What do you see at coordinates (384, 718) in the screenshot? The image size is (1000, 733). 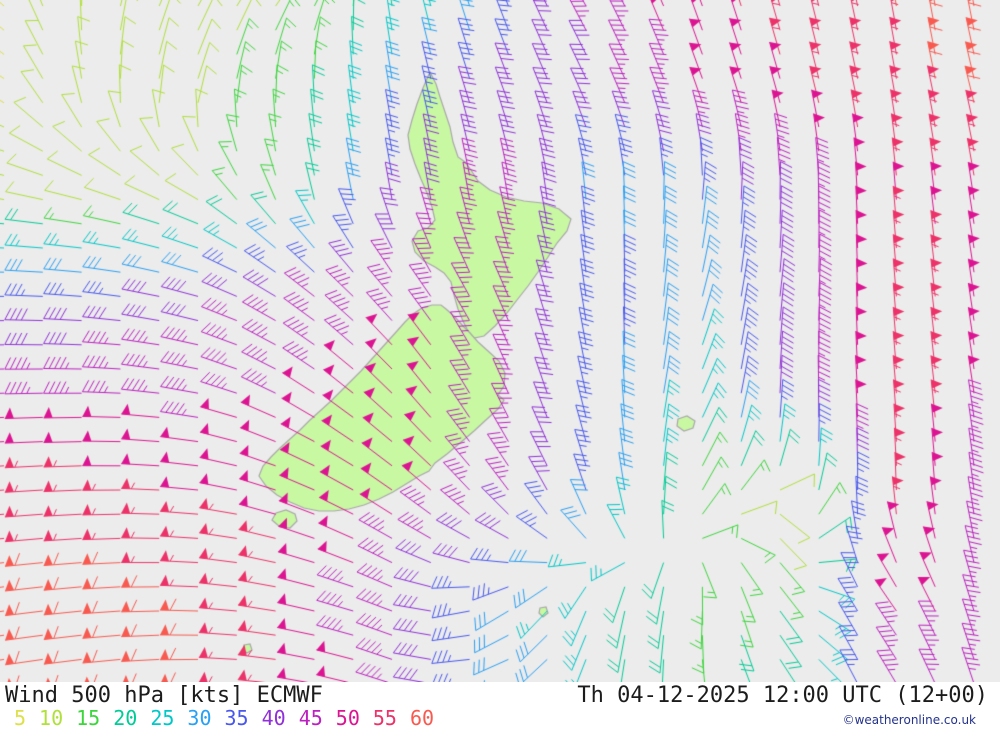 I see `legend-value: 55` at bounding box center [384, 718].